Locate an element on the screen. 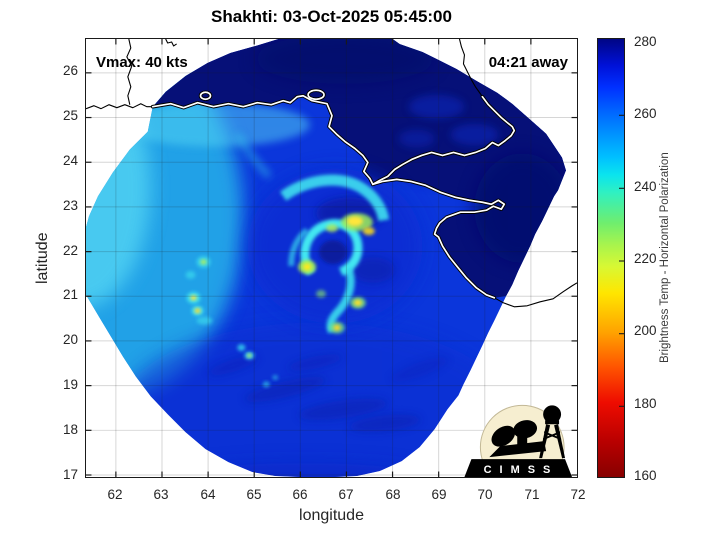 The height and width of the screenshot is (540, 720). x-tick-label: 67 is located at coordinates (346, 494).